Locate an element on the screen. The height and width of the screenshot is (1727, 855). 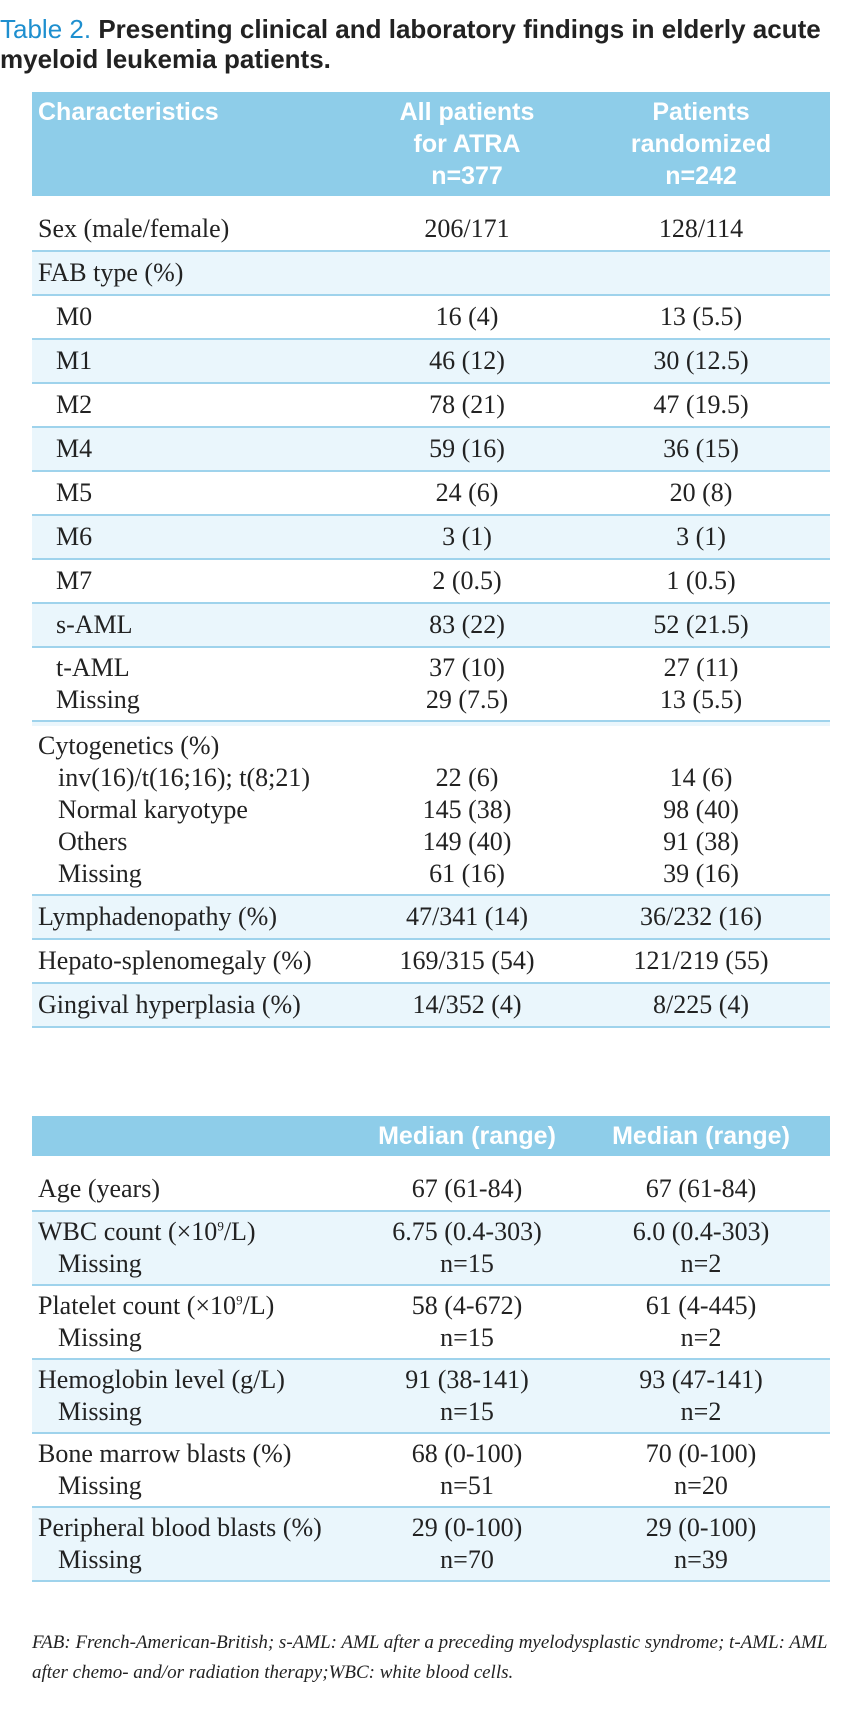
cell-all-group: 58 (4-672) n=15 is located at coordinates (467, 1322).